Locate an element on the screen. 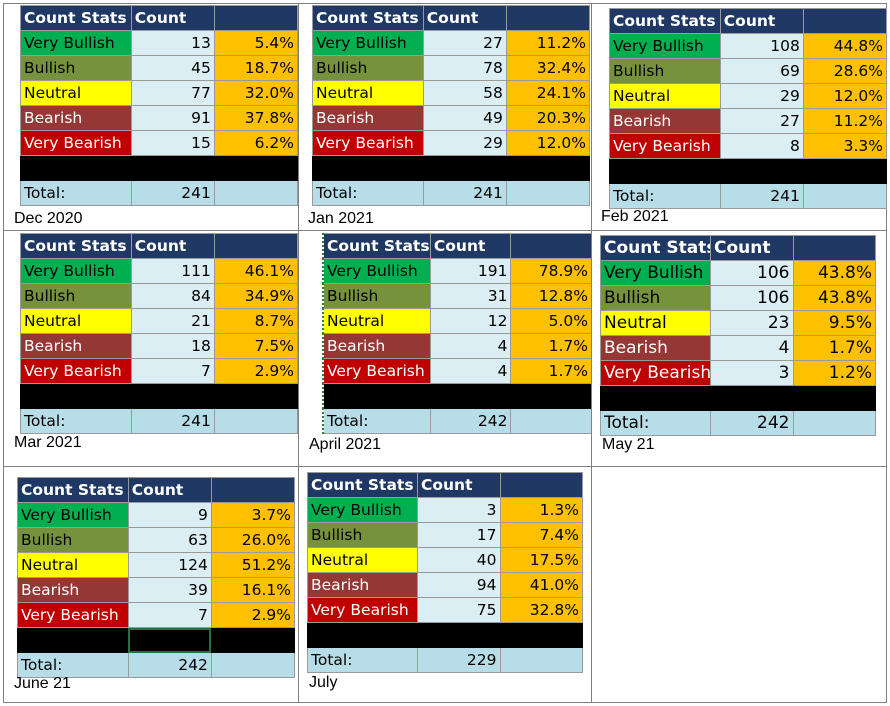 The height and width of the screenshot is (706, 890). percent-cell: 26.0% is located at coordinates (253, 540).